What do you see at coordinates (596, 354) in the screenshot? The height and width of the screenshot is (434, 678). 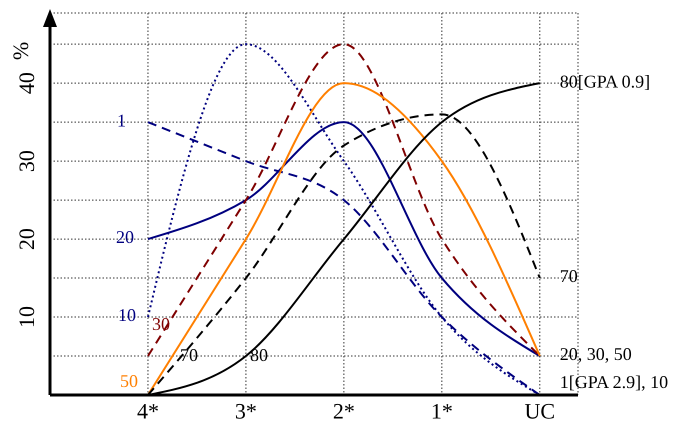 I see `annotation: 20, 30, 50` at bounding box center [596, 354].